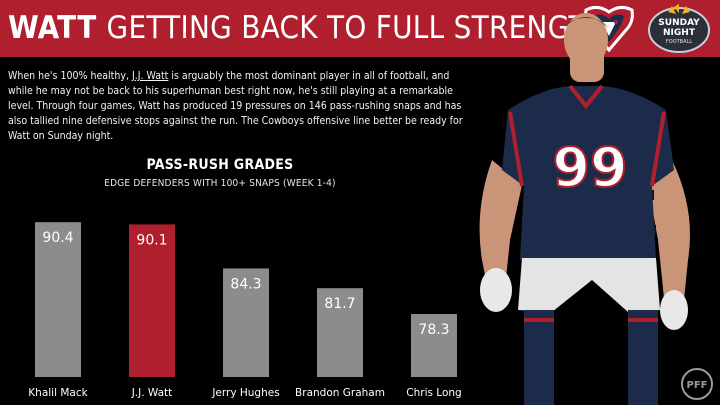 This screenshot has width=720, height=405. I want to click on category-label: Chris Long, so click(433, 393).